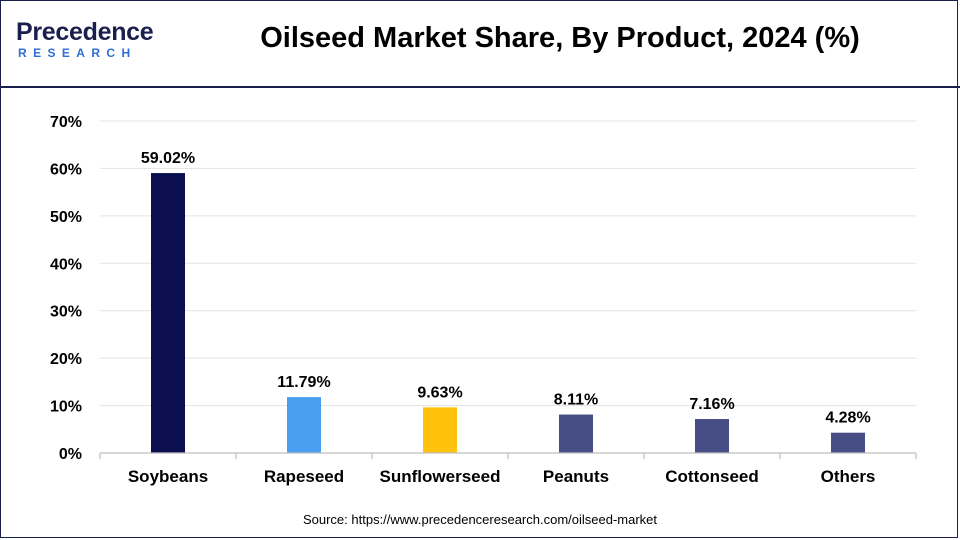 The image size is (960, 540). Describe the element at coordinates (66, 217) in the screenshot. I see `y-tick-label: 50%` at that location.